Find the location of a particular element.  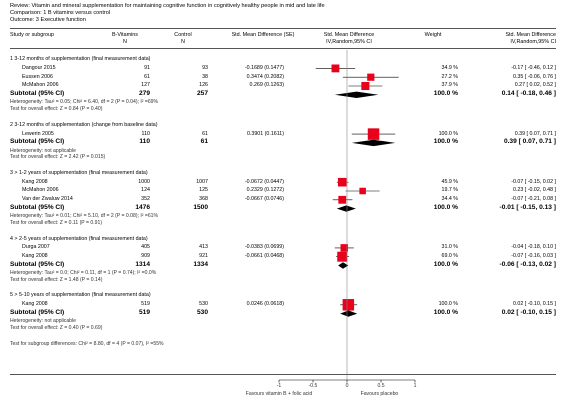

subtotal-n-exp: 110 is located at coordinates (144, 142).